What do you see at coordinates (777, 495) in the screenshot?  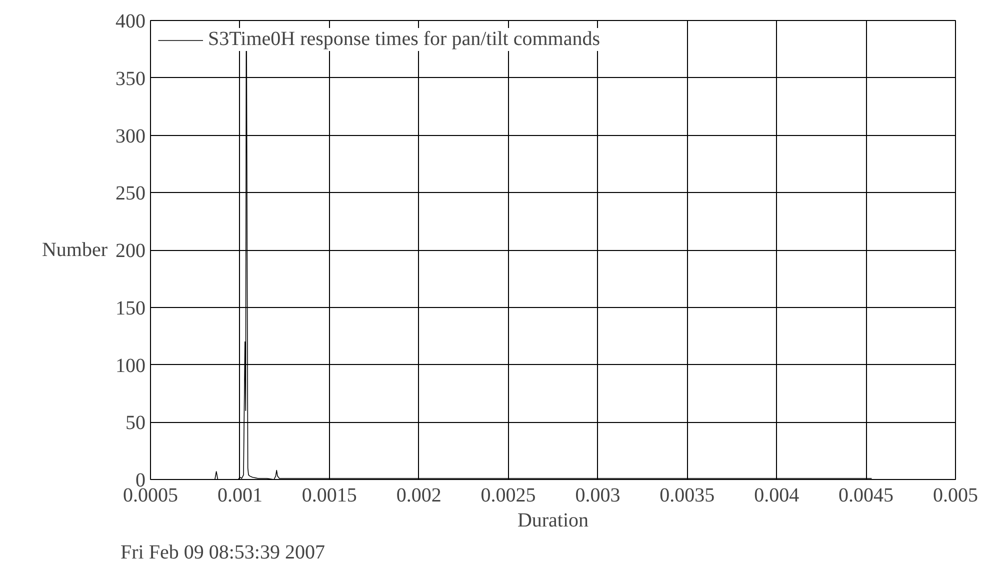 I see `x-tick-label: 0.004` at bounding box center [777, 495].